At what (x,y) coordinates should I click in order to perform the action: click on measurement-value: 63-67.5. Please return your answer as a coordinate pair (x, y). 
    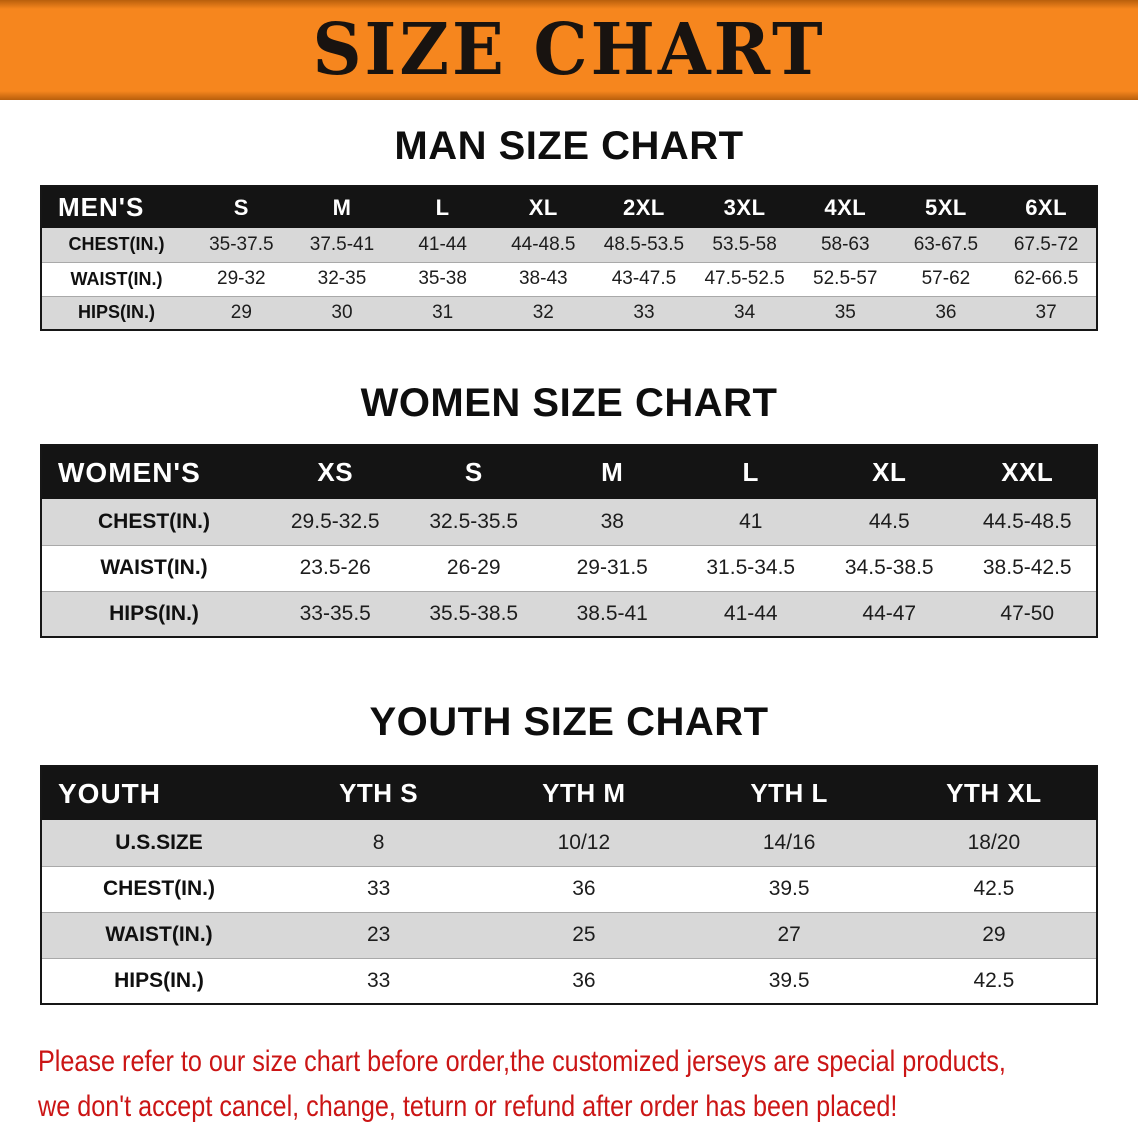
    Looking at the image, I should click on (946, 244).